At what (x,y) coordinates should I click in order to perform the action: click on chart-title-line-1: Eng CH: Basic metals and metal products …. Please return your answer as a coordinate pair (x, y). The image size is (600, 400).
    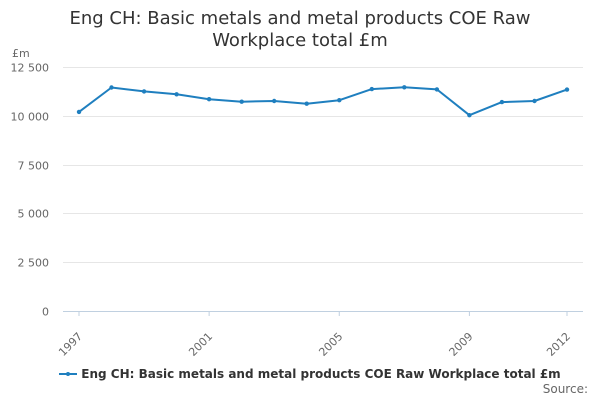
    Looking at the image, I should click on (300, 18).